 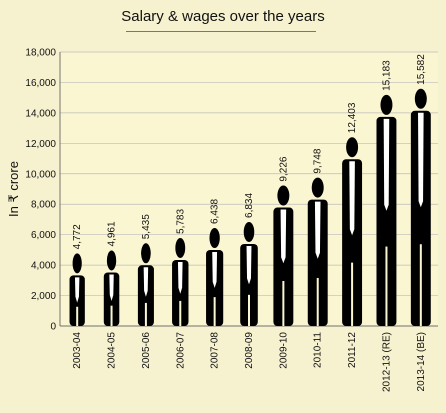 I want to click on data-label: 5,783, so click(x=180, y=221).